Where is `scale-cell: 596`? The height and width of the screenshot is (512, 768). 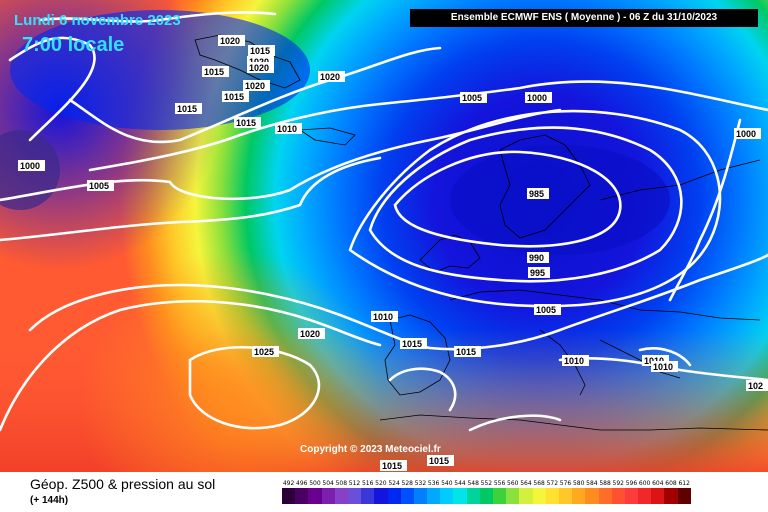 scale-cell: 596 is located at coordinates (631, 492).